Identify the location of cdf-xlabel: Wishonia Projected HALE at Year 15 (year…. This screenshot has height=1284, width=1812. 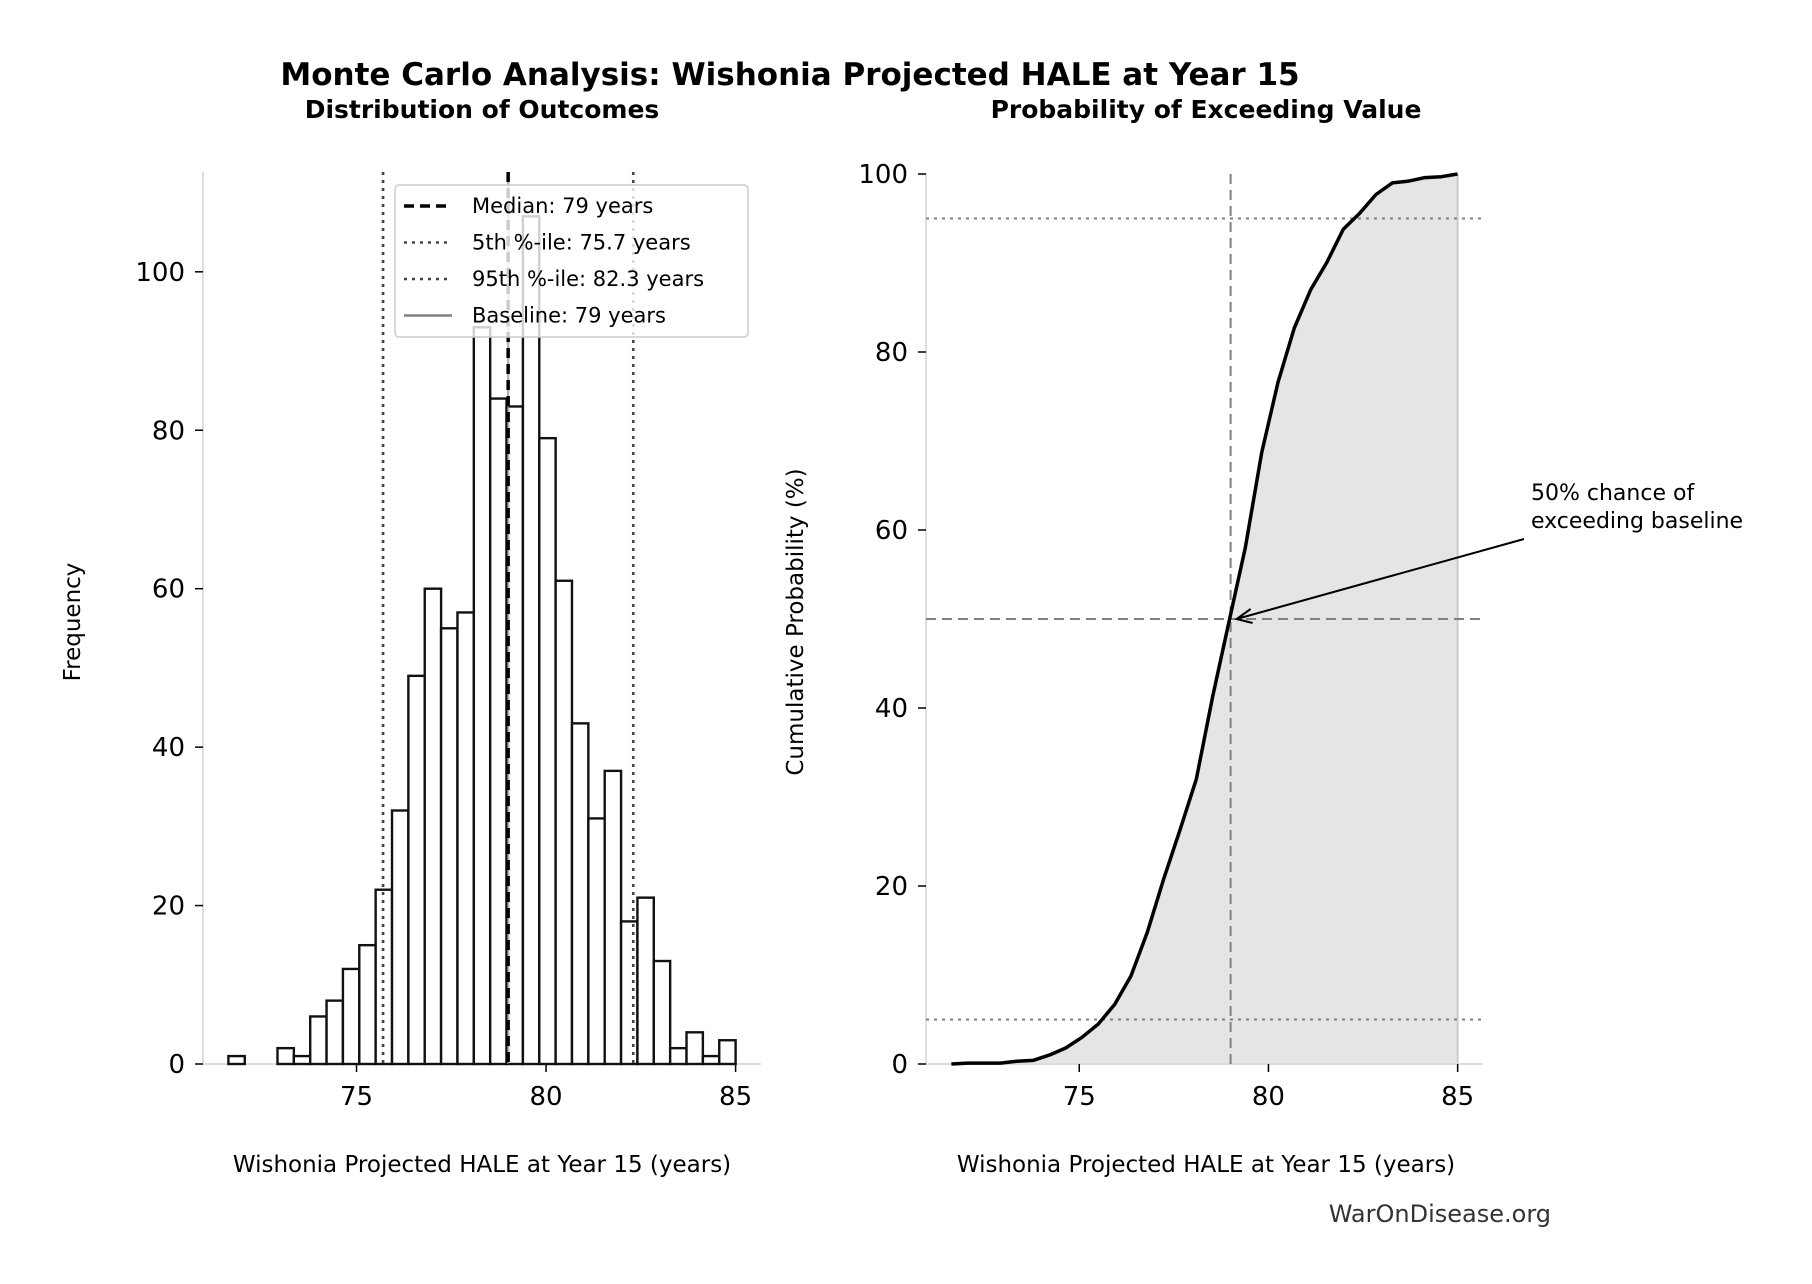
(1206, 1165).